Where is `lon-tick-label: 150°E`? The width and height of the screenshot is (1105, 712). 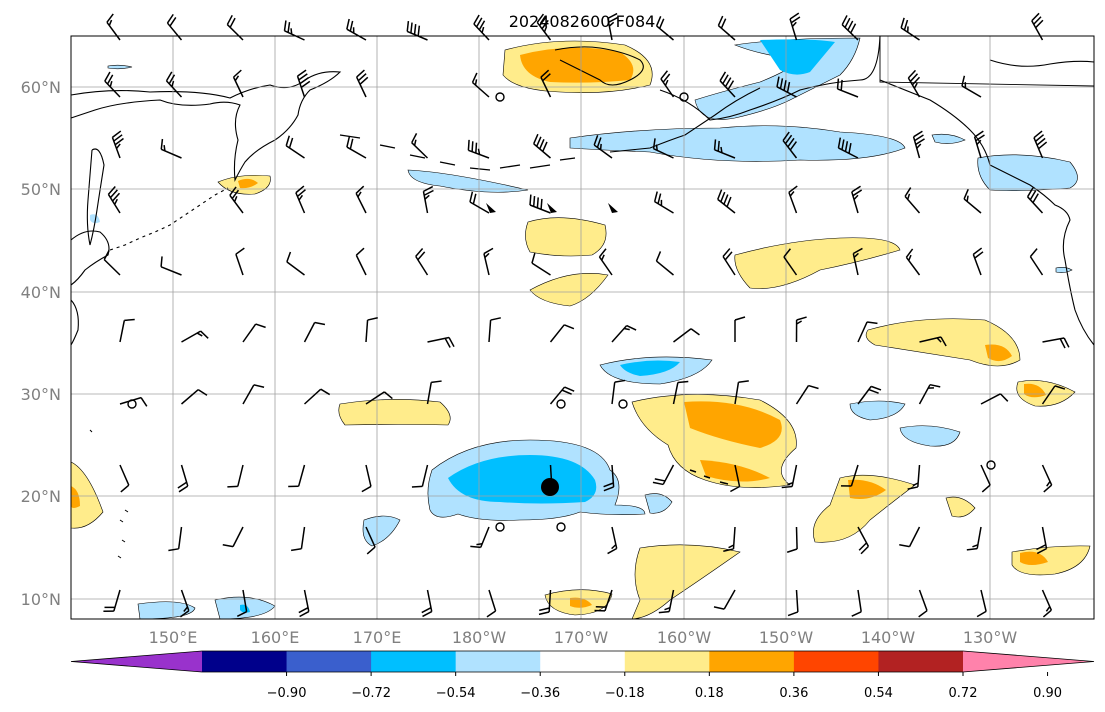
lon-tick-label: 150°E is located at coordinates (173, 637).